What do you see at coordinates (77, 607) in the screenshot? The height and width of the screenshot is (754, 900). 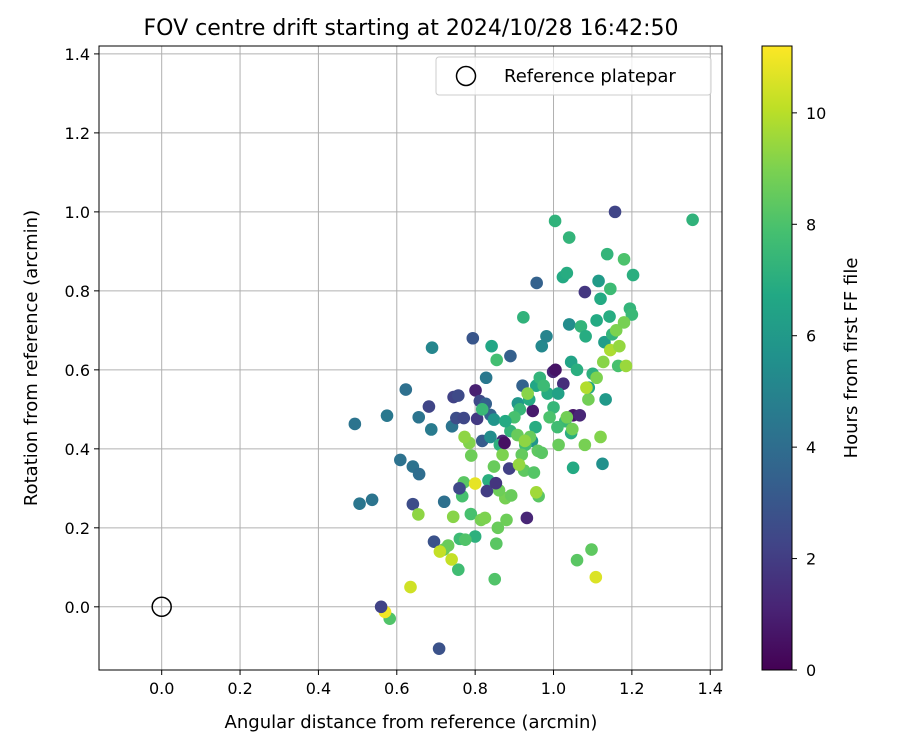 I see `y-tick-label: 0.0` at bounding box center [77, 607].